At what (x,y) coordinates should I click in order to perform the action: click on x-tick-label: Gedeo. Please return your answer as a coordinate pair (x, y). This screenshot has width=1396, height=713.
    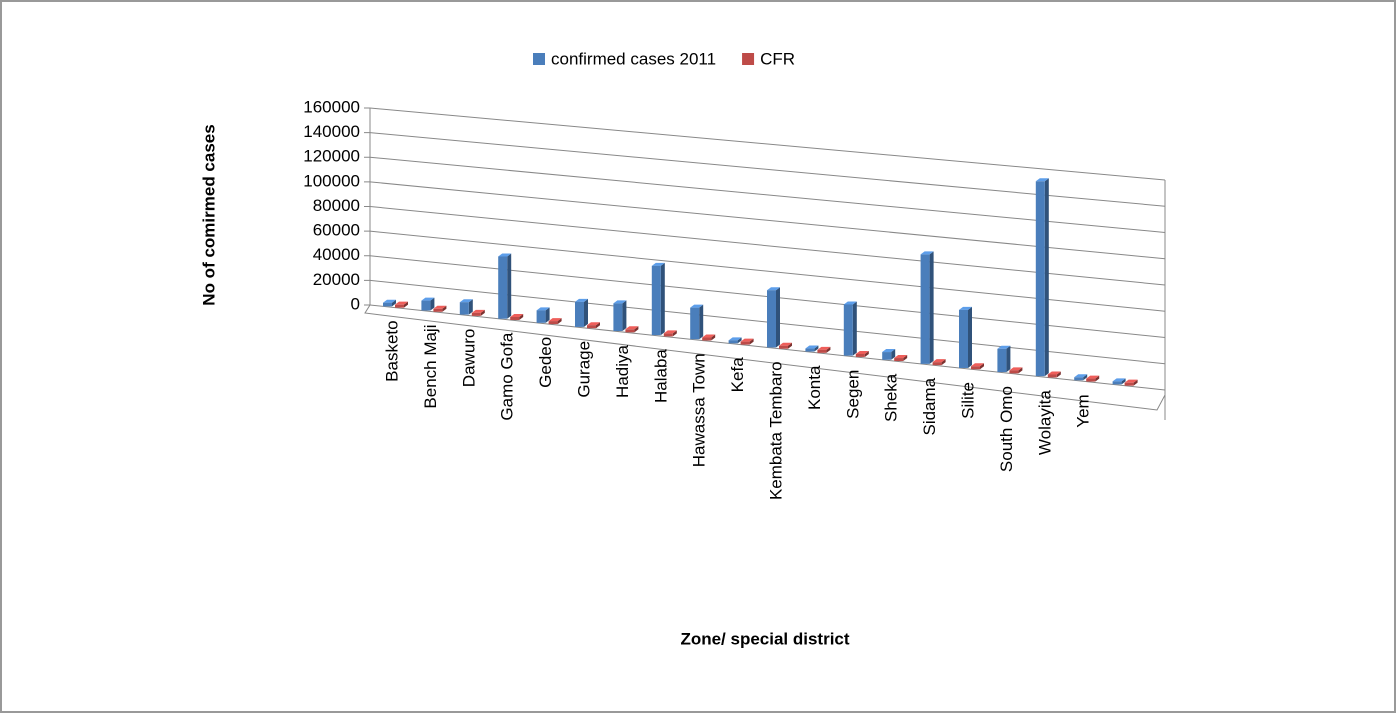
    Looking at the image, I should click on (545, 362).